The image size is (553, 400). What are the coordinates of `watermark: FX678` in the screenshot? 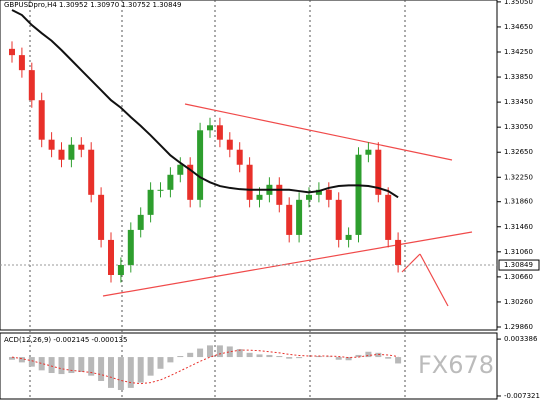 It's located at (456, 365).